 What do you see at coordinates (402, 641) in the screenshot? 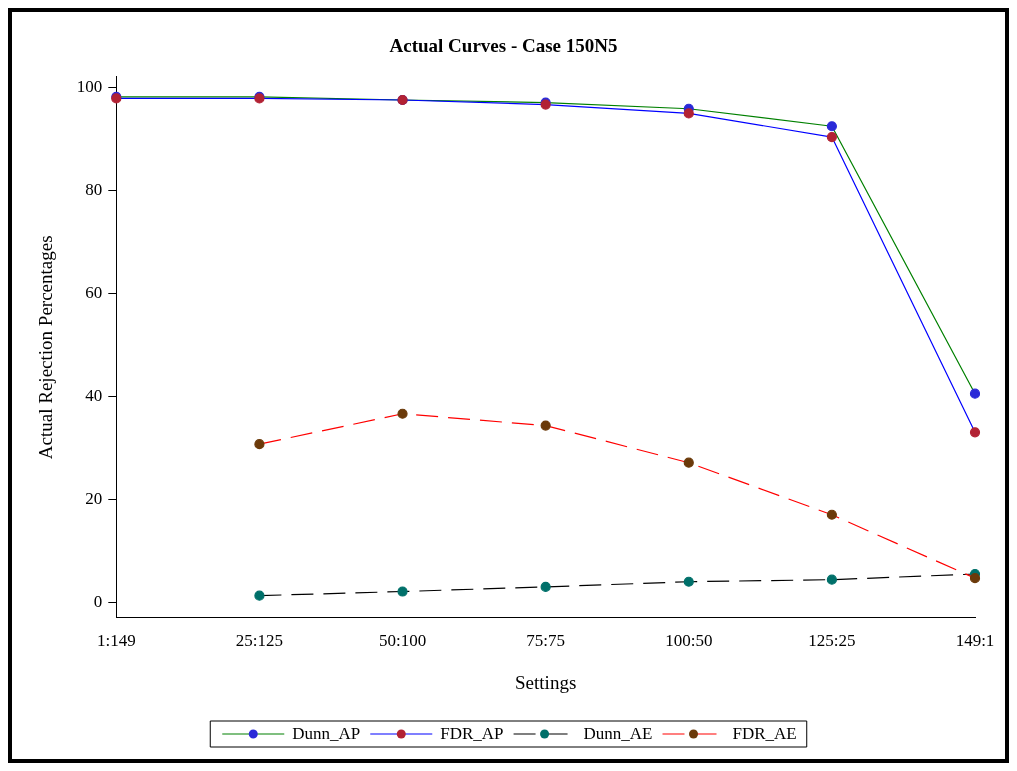
I see `x-tick-label: 50:100` at bounding box center [402, 641].